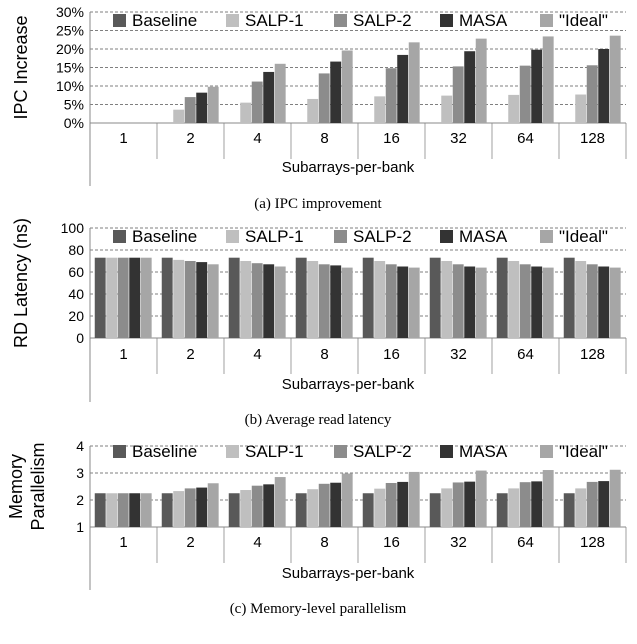 Image resolution: width=637 pixels, height=644 pixels. I want to click on x-tick-label: 2, so click(190, 138).